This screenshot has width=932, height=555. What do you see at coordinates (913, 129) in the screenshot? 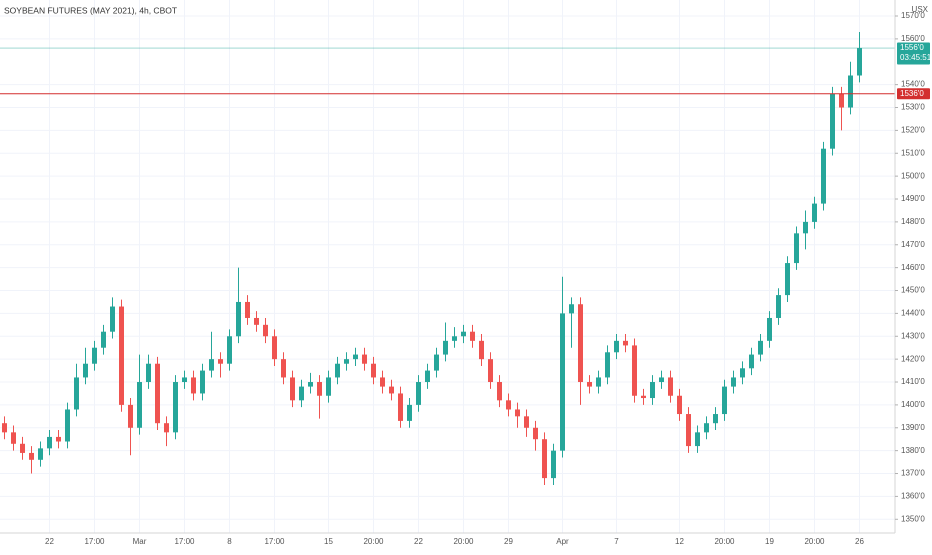
I see `y-tick-label: 1520'0` at bounding box center [913, 129].